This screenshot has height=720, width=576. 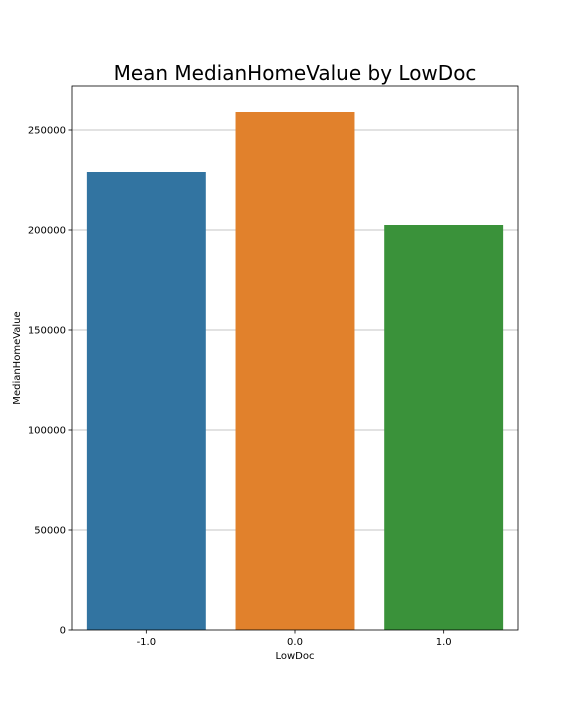 I want to click on y-tick-label: 0, so click(x=63, y=631).